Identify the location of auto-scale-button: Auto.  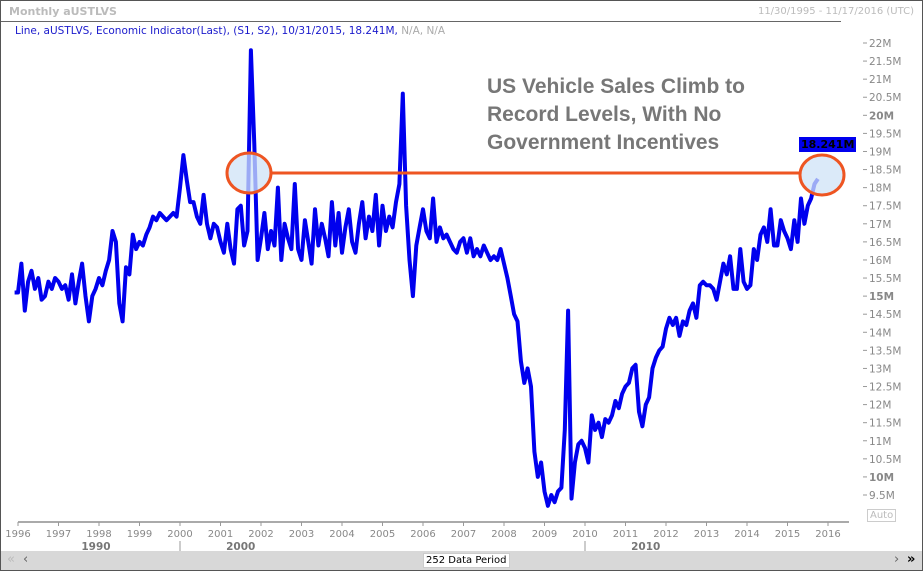
(882, 515).